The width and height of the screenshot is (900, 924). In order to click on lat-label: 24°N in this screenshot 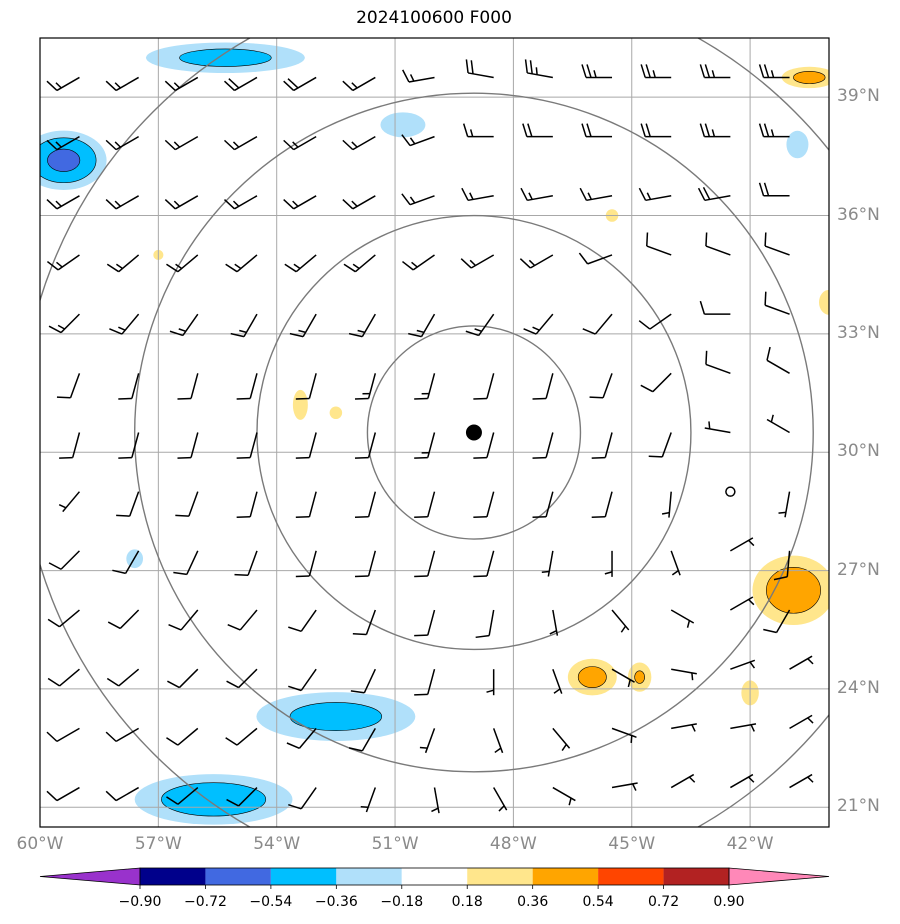, I will do `click(858, 687)`.